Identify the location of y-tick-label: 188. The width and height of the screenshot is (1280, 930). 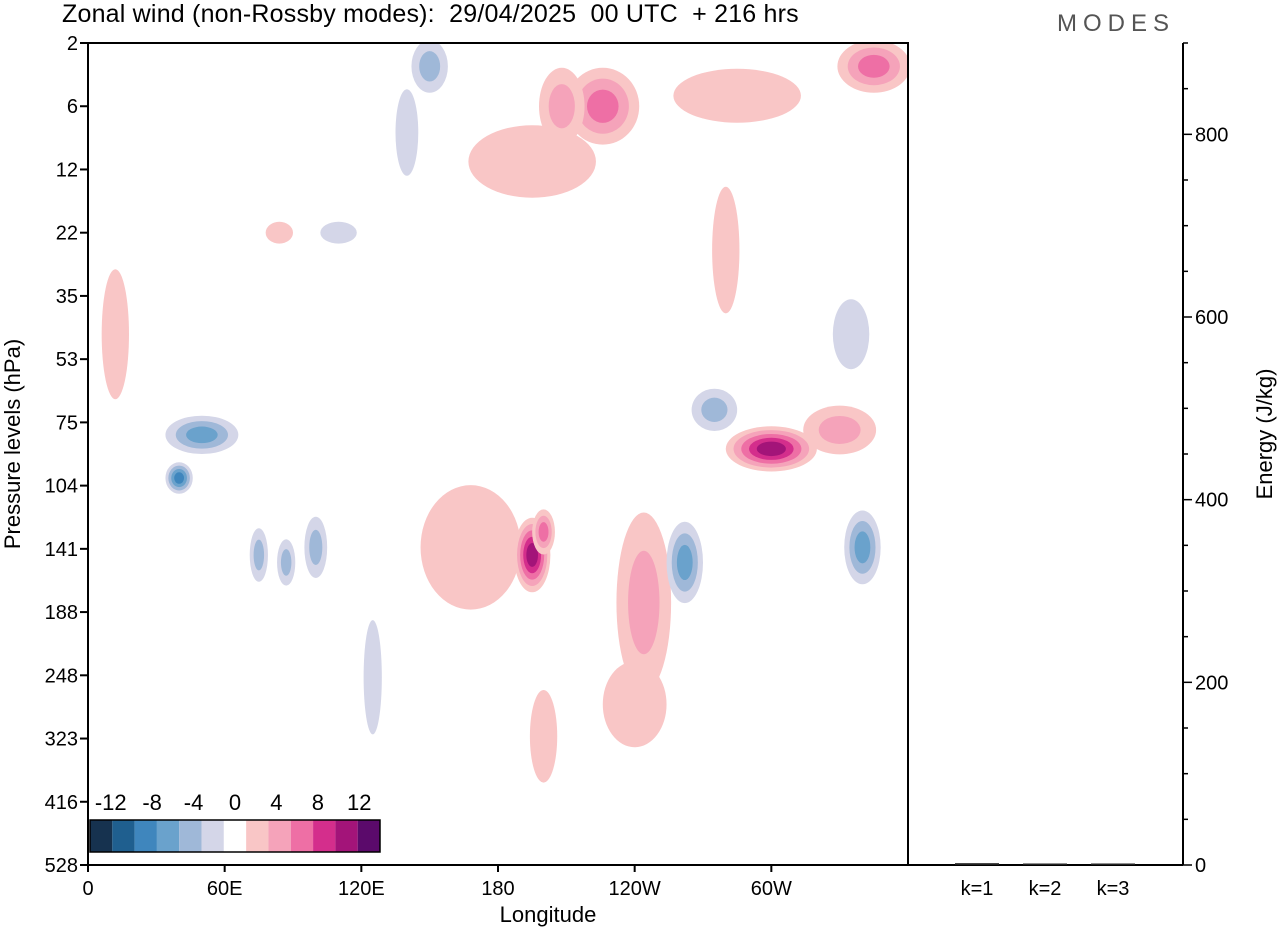
(61, 613).